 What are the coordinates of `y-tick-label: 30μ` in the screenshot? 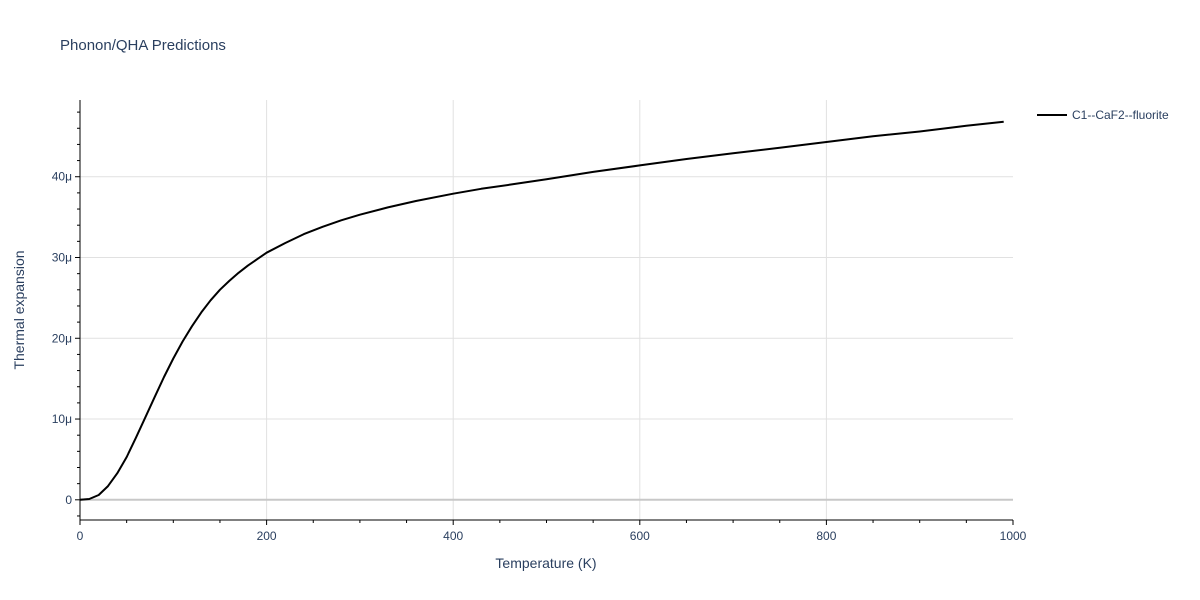 It's located at (62, 258).